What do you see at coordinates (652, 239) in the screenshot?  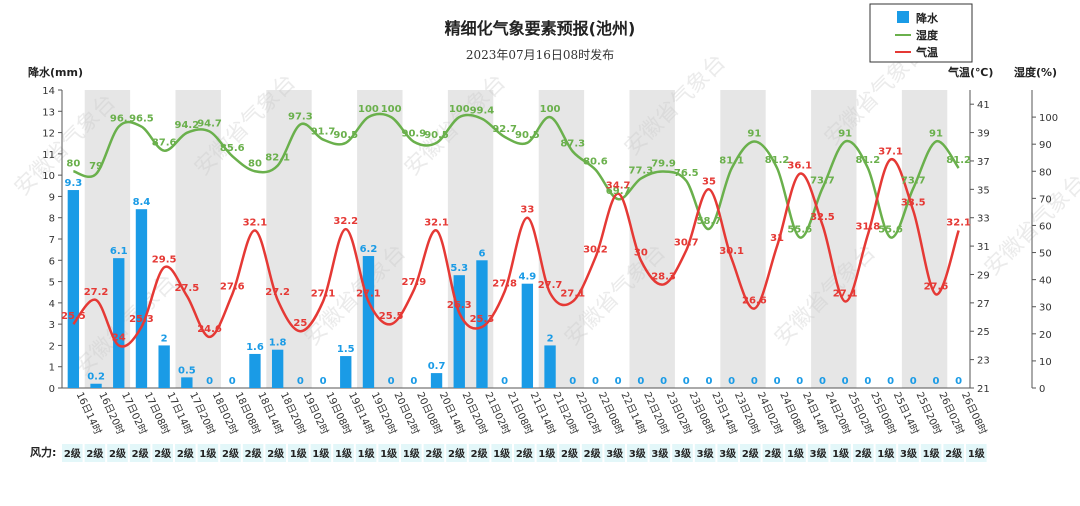 I see `band` at bounding box center [652, 239].